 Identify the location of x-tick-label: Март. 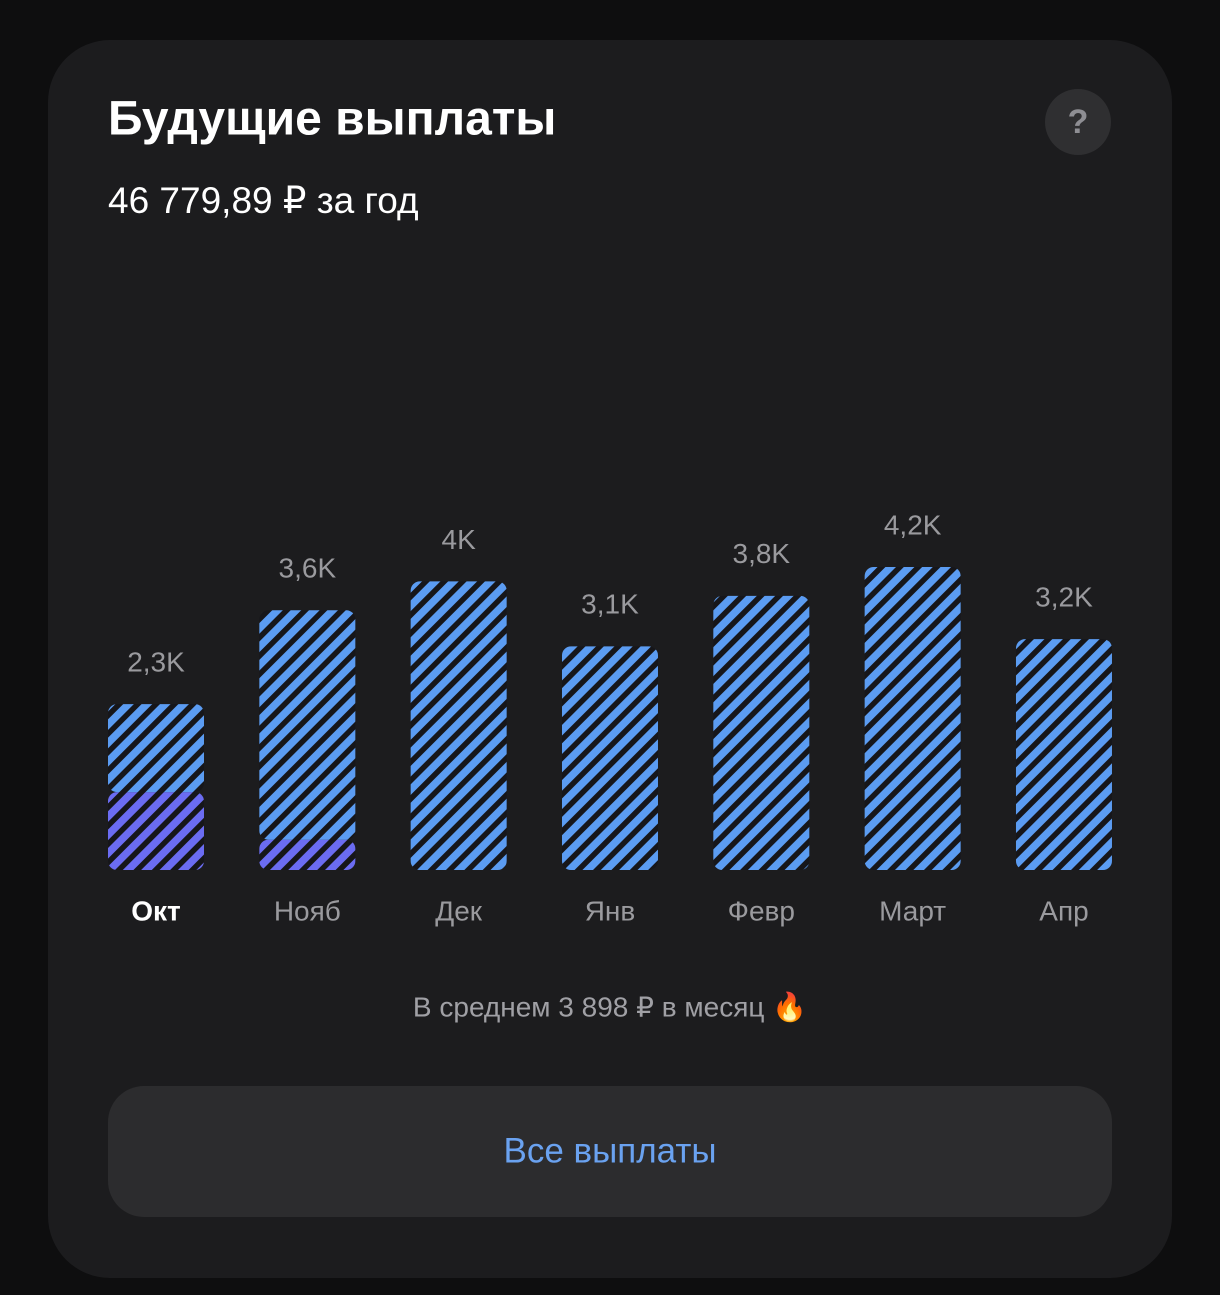
(912, 910).